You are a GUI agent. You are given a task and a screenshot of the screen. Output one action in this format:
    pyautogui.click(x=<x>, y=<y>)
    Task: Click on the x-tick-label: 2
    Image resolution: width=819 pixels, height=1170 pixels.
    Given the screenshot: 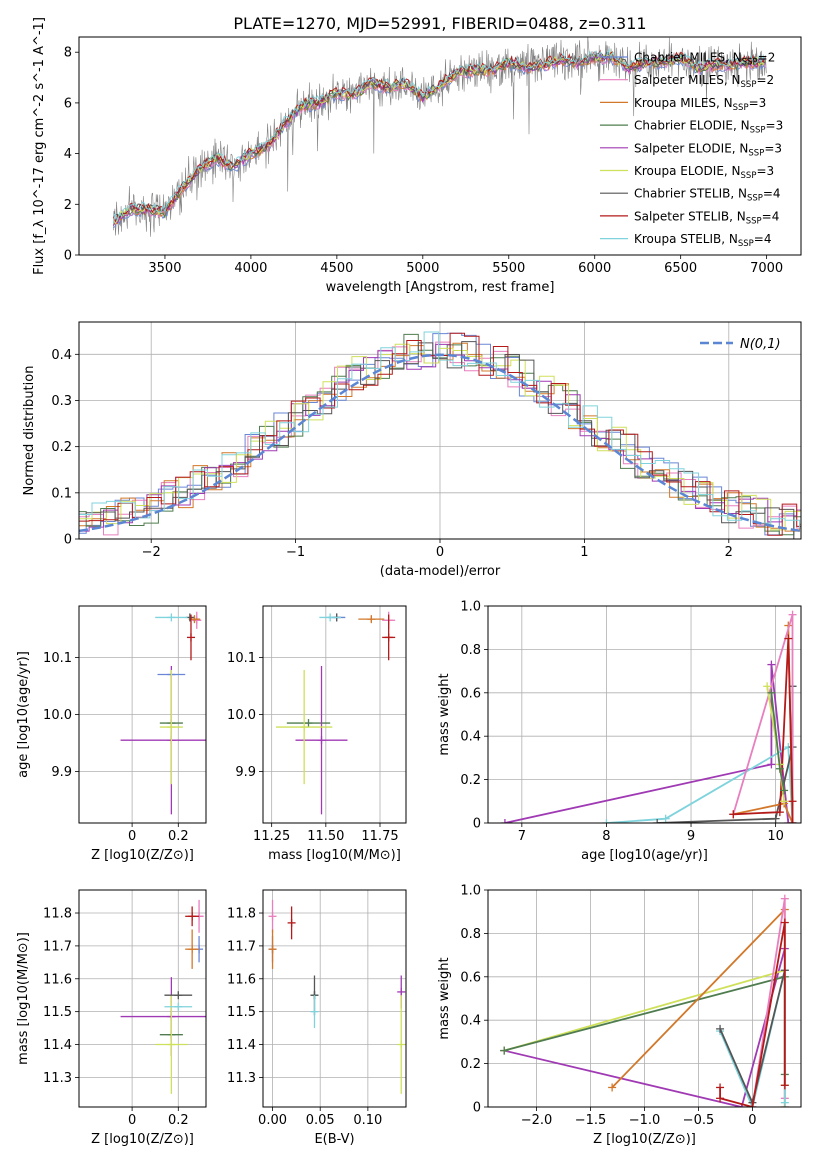 What is the action you would take?
    pyautogui.click(x=729, y=552)
    